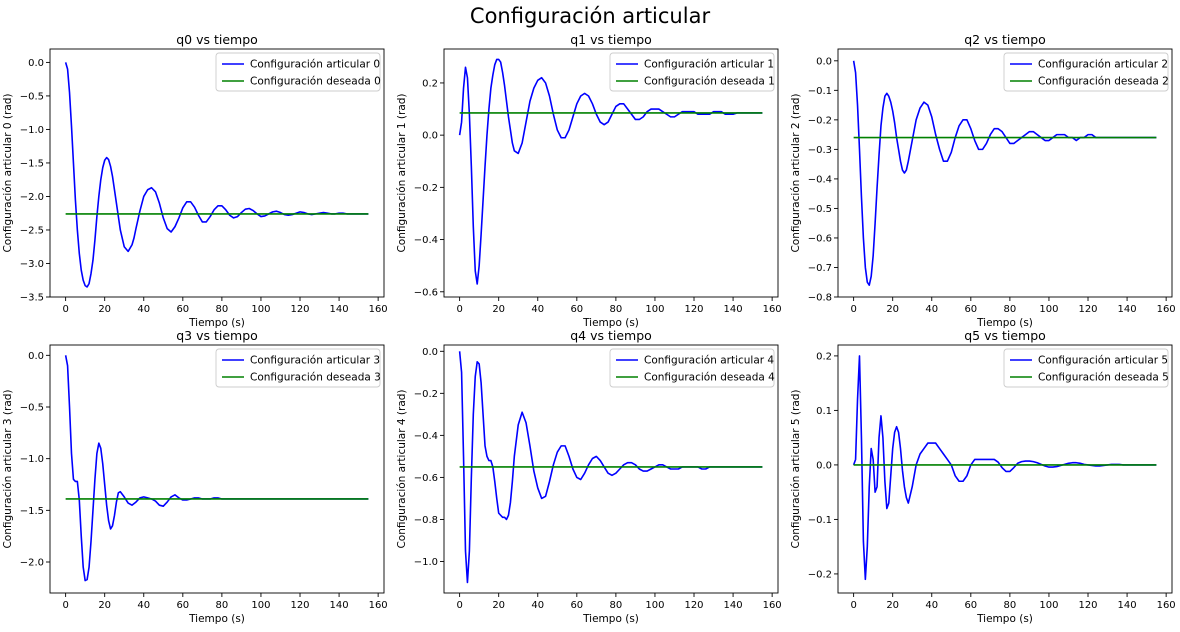 The width and height of the screenshot is (1180, 632). What do you see at coordinates (820, 268) in the screenshot?
I see `y-tick-label: −0.7` at bounding box center [820, 268].